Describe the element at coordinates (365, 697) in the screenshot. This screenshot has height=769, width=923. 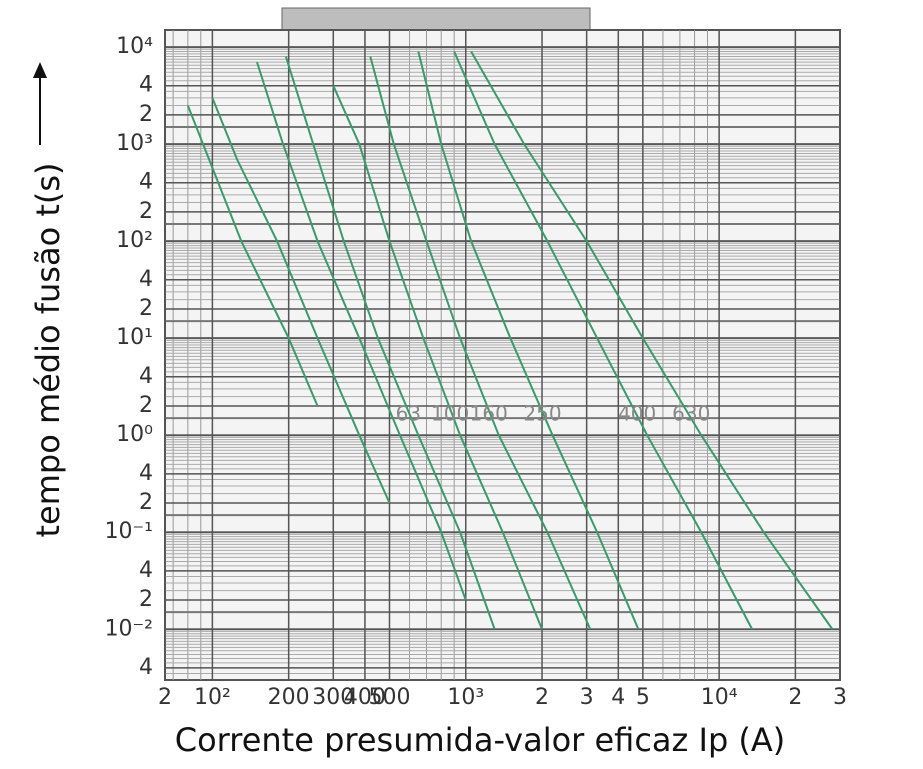
I see `x-tick-label: 400` at that location.